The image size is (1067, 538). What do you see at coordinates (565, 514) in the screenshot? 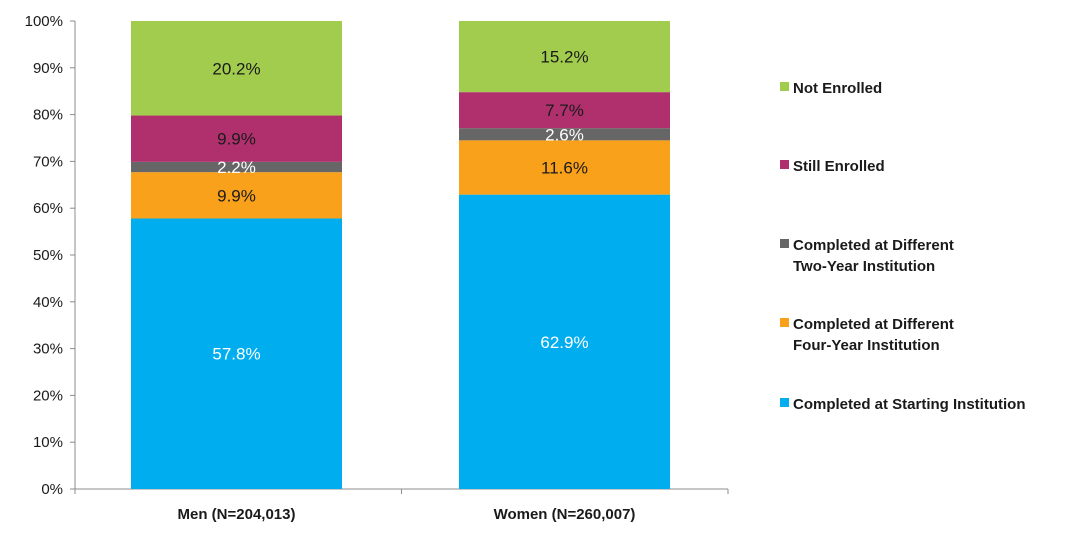
I see `x-category-label: Women (N=260,007)` at bounding box center [565, 514].